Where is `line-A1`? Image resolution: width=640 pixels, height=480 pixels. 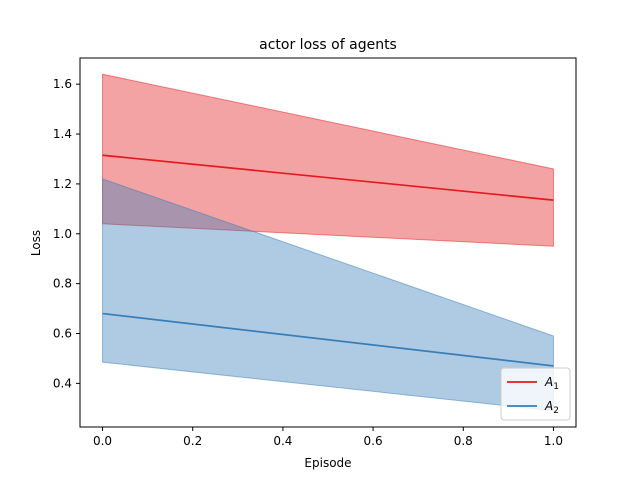
line-A1 is located at coordinates (328, 177).